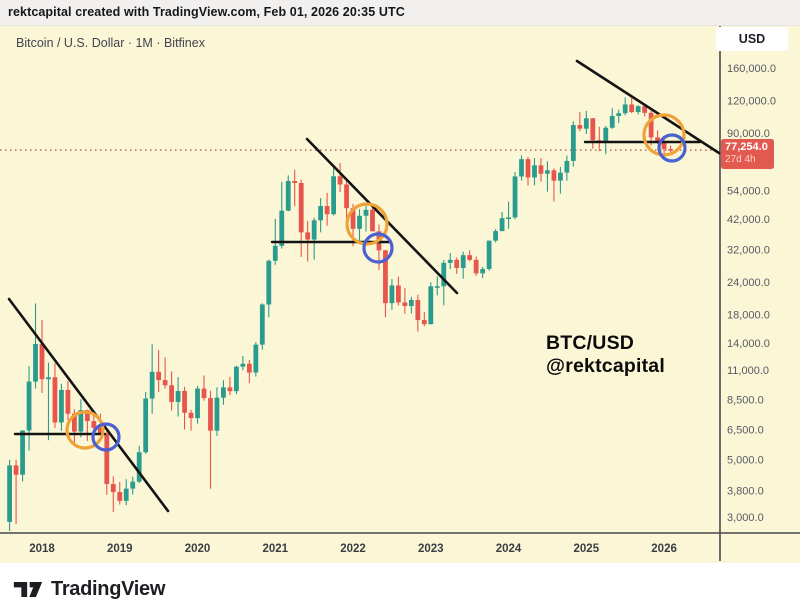  What do you see at coordinates (745, 460) in the screenshot?
I see `svg-text: 5,000.0` at bounding box center [745, 460].